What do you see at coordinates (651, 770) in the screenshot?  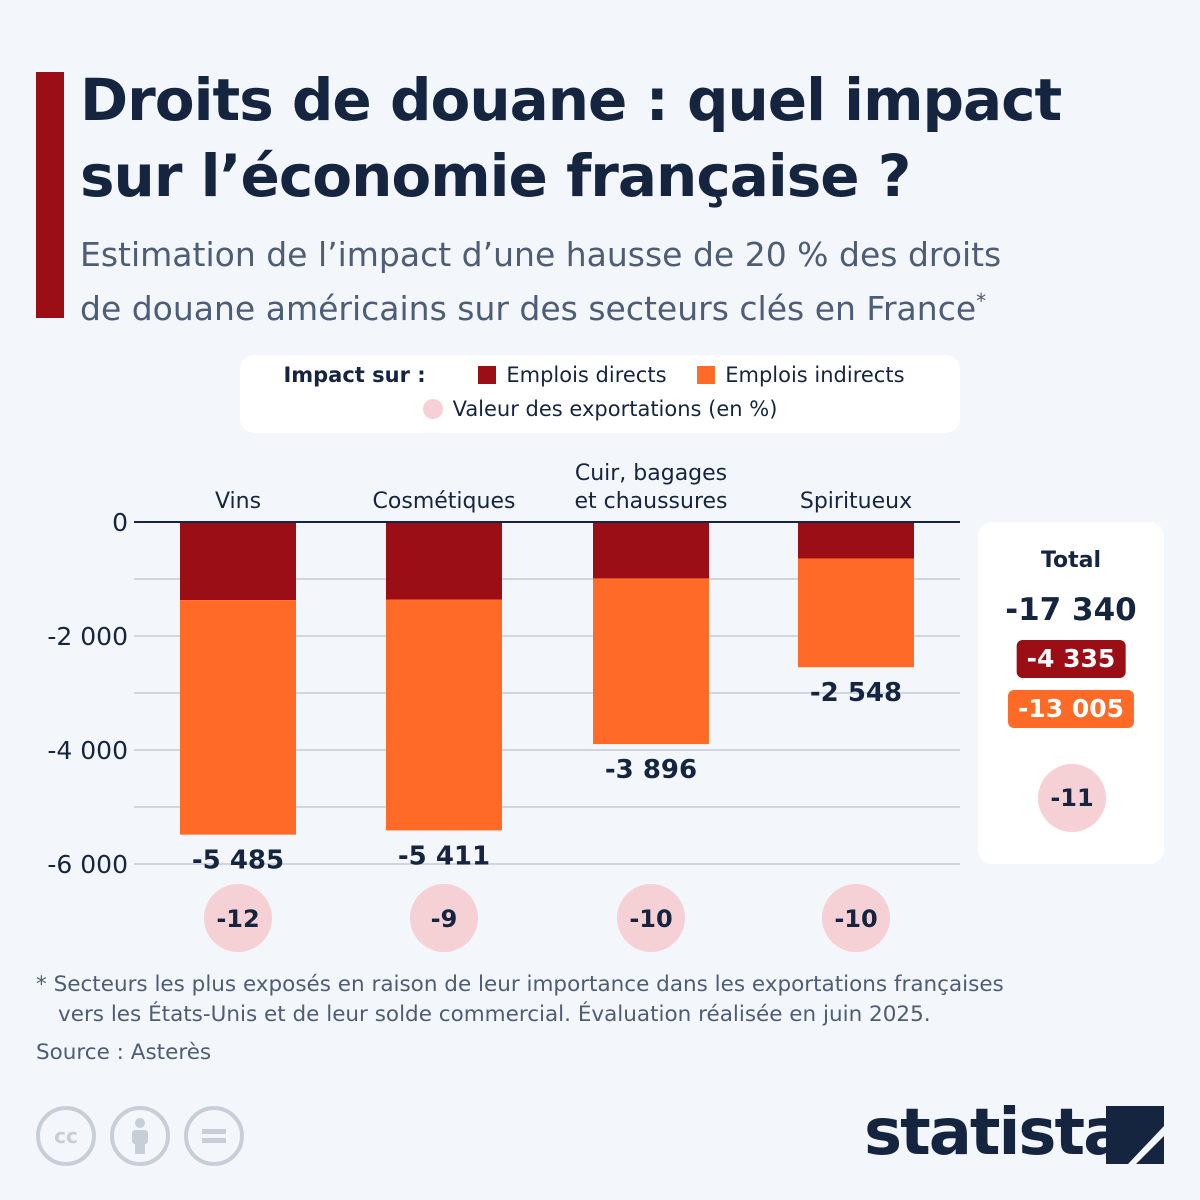 I see `bar-total-label: -3 896` at bounding box center [651, 770].